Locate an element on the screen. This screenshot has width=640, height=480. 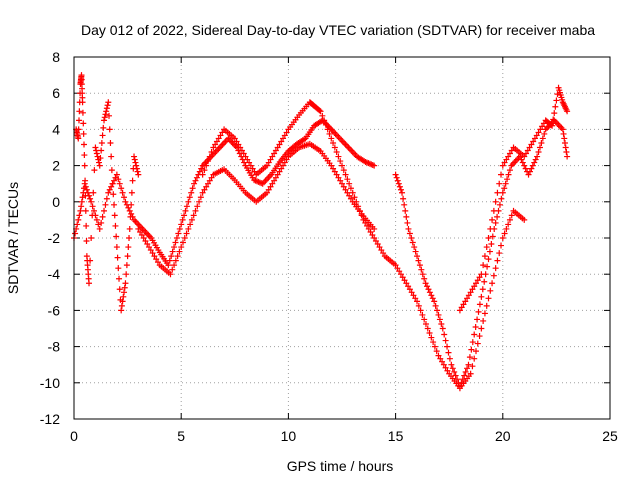
y-tick-label: -10 is located at coordinates (50, 383).